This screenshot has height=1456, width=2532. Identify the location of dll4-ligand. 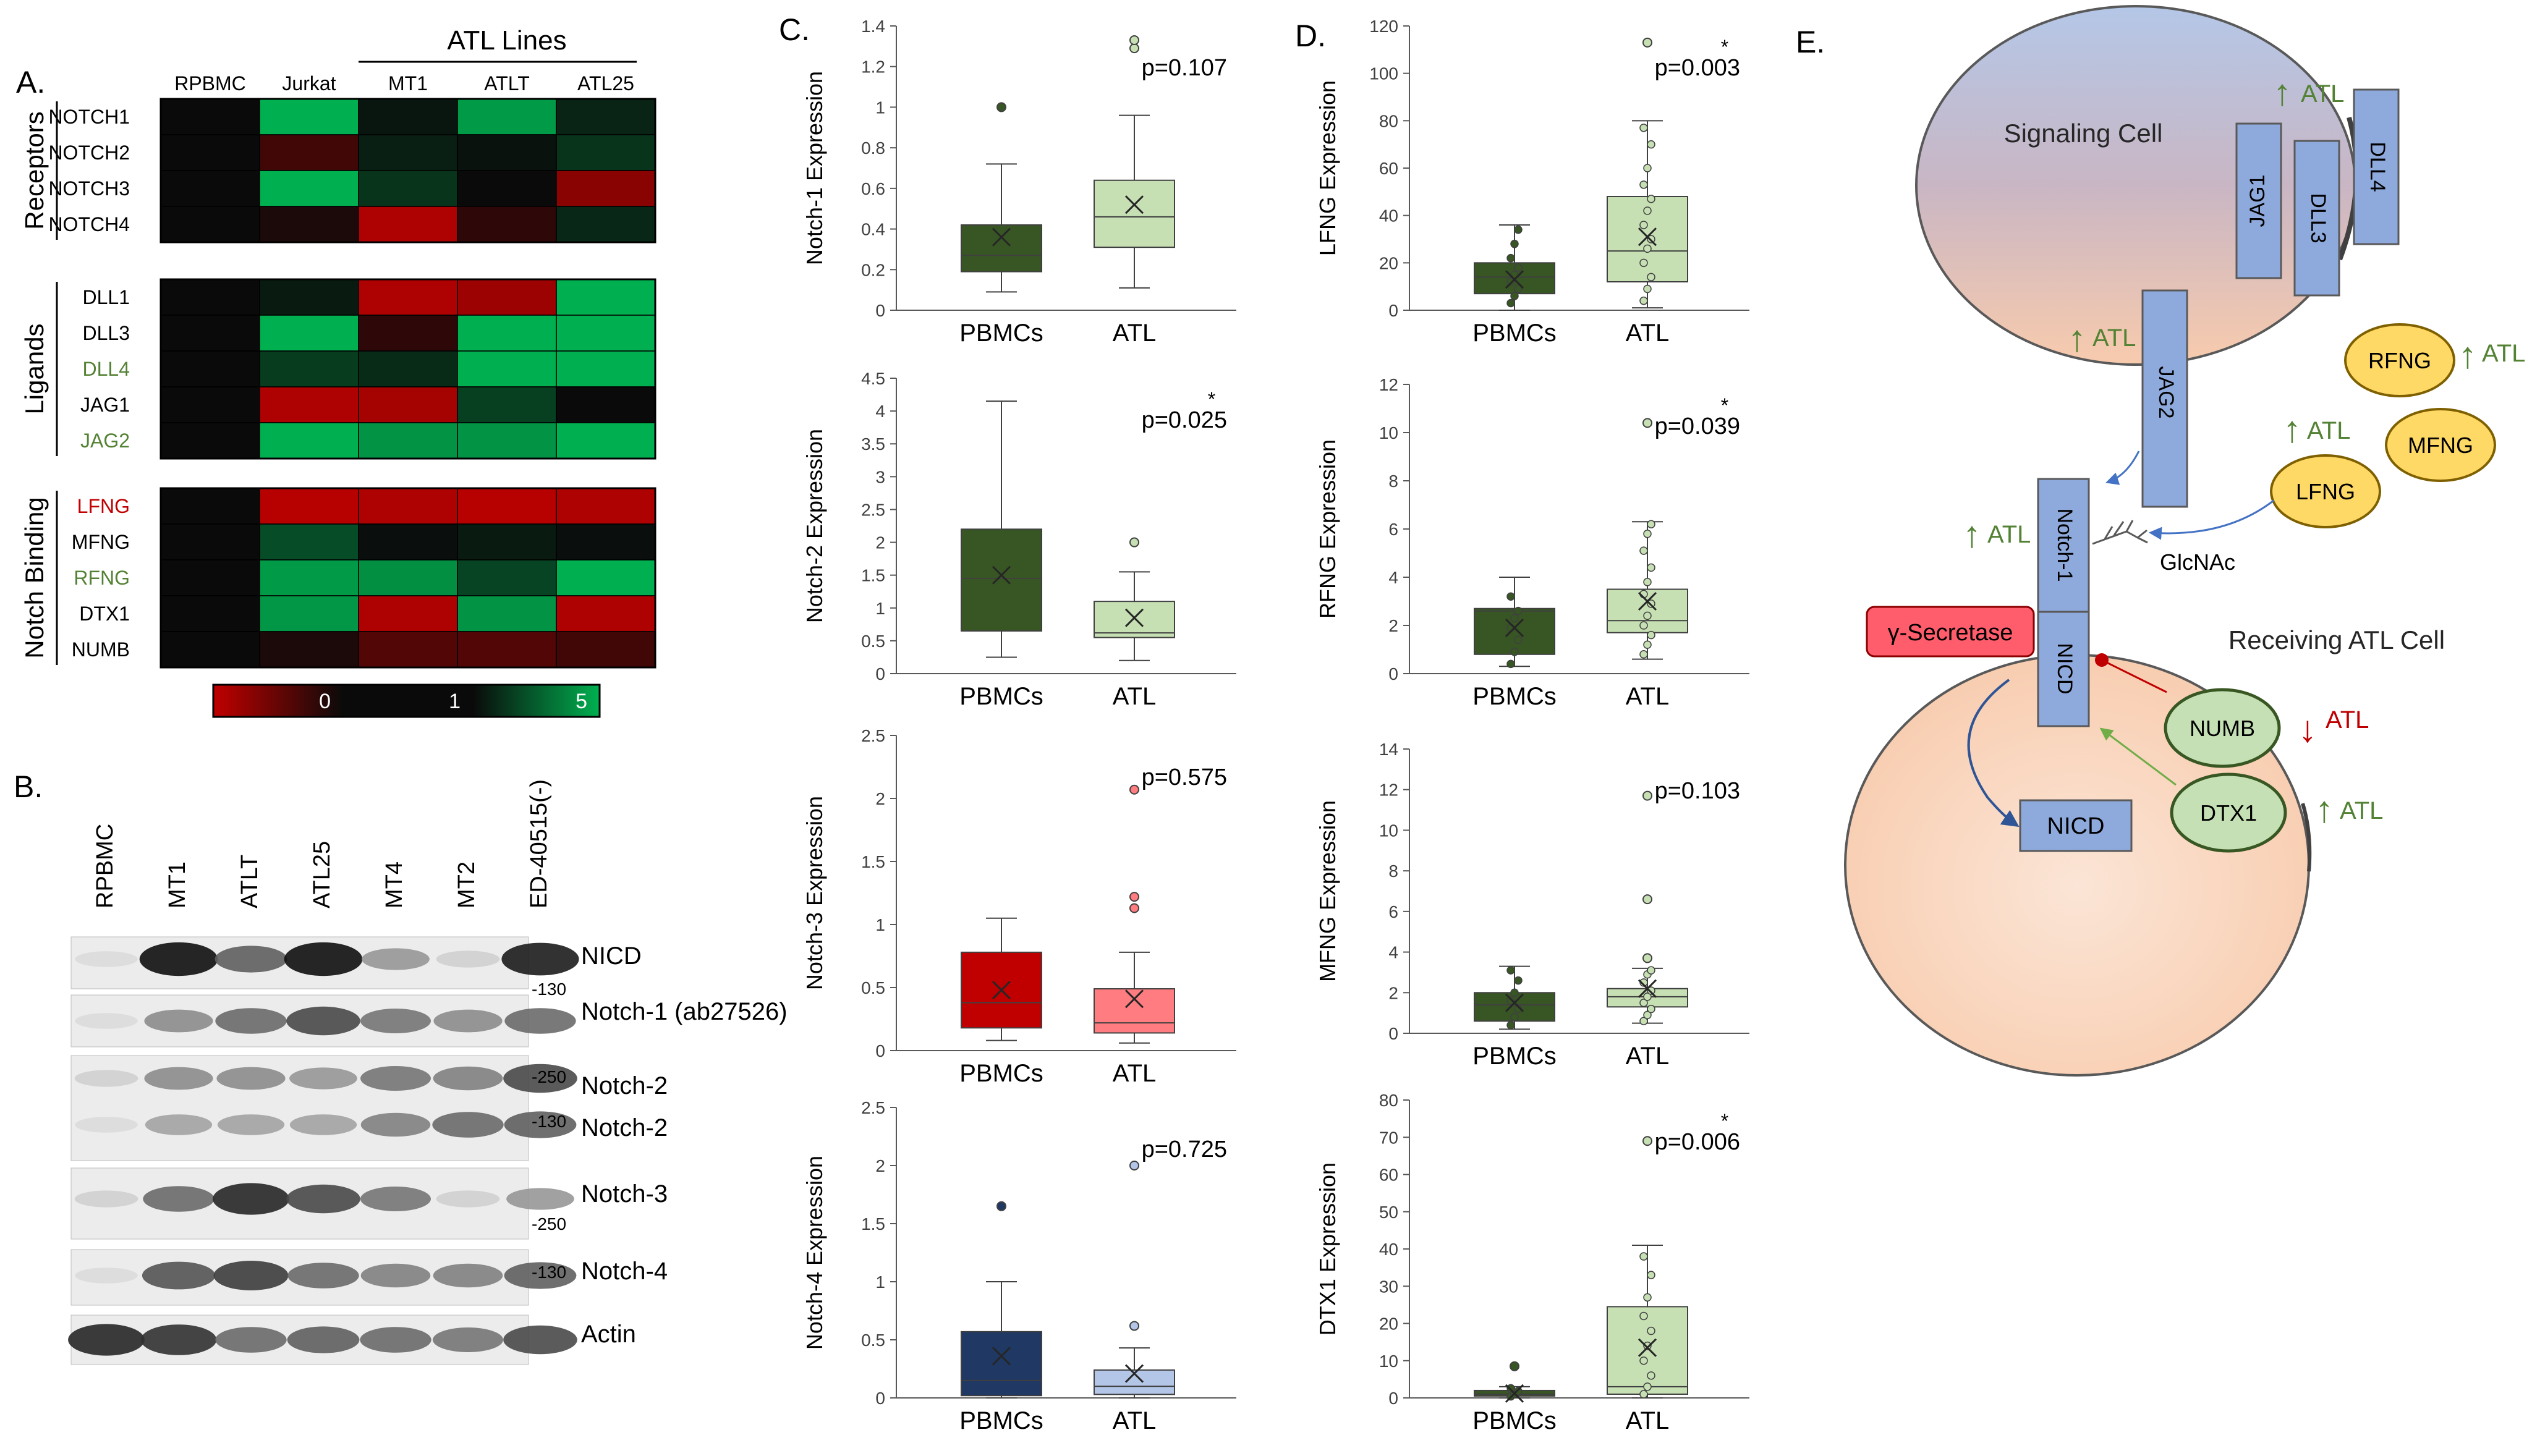
(2376, 166).